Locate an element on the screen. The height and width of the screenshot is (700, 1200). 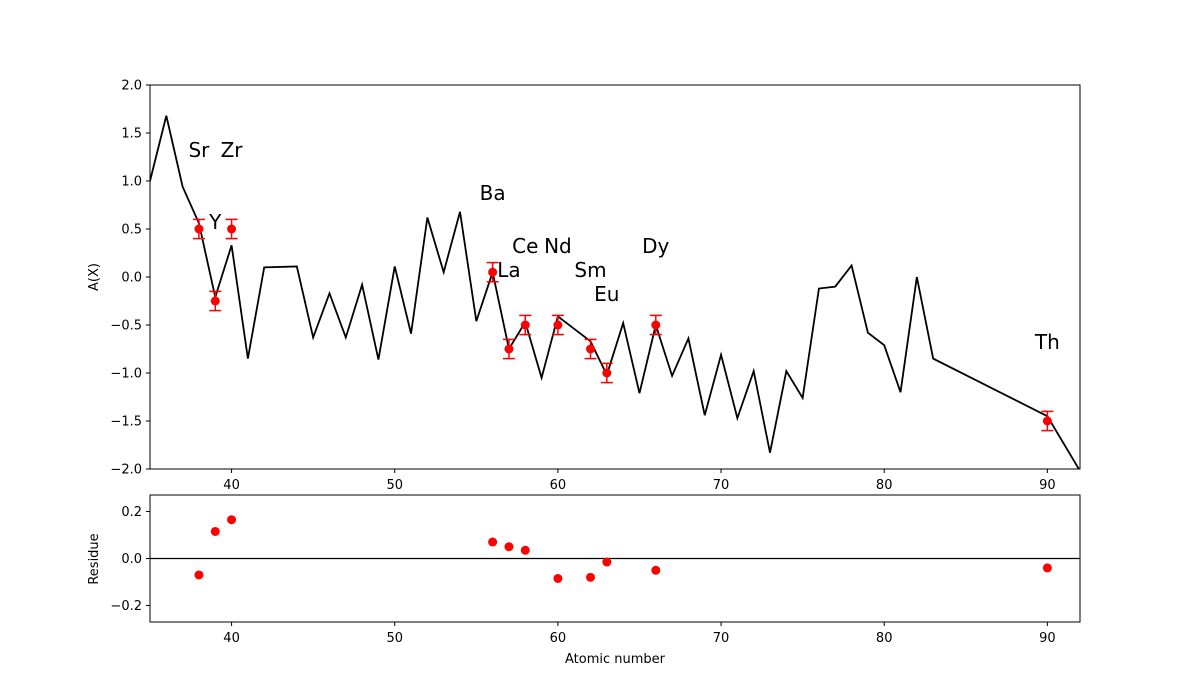
element-label: Ba is located at coordinates (493, 193).